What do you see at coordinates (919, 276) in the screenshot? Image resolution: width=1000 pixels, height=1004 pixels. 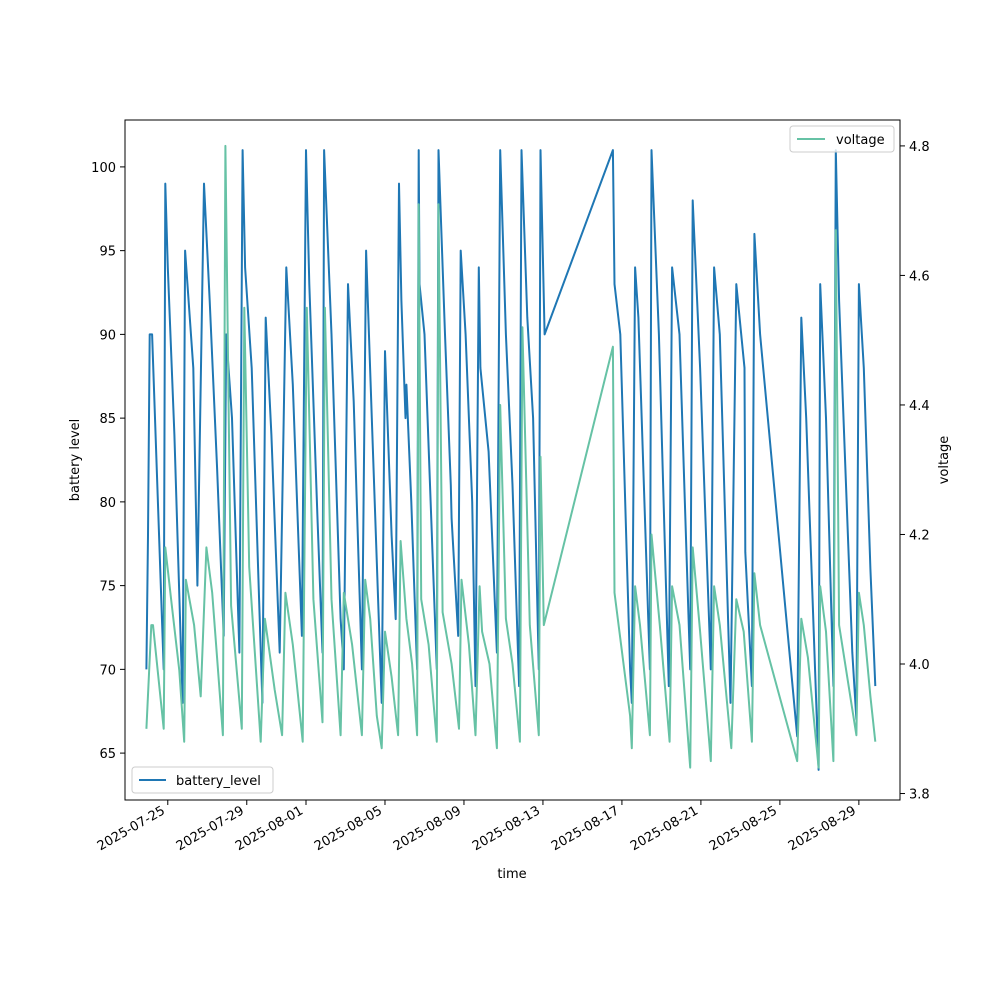 I see `right-y-tick-label: 4.6` at bounding box center [919, 276].